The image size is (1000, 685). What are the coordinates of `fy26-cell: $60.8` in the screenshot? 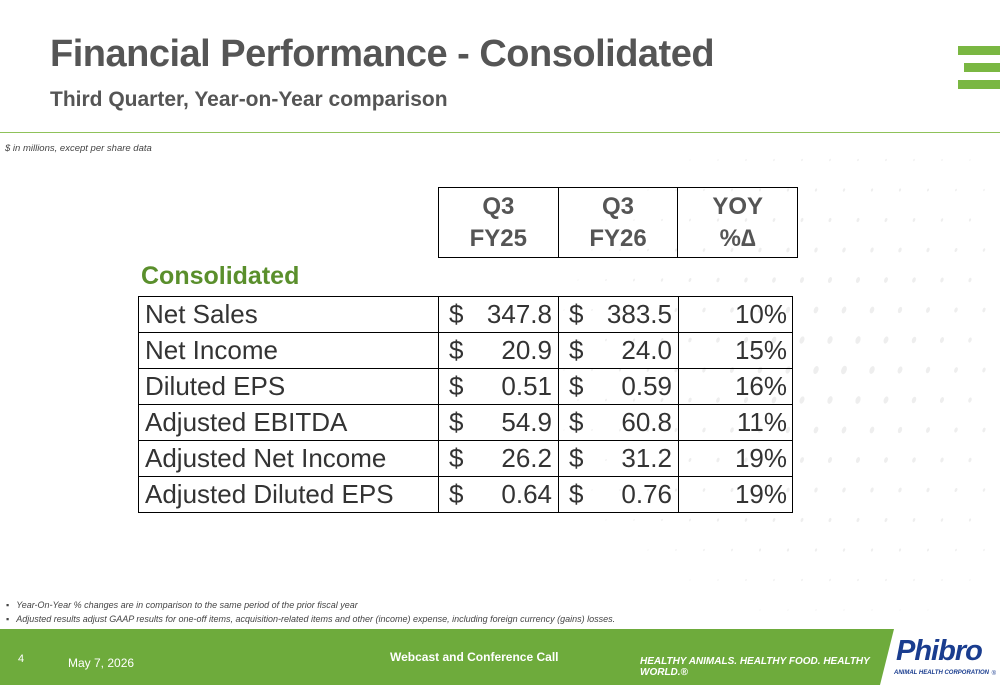 It's located at (618, 422).